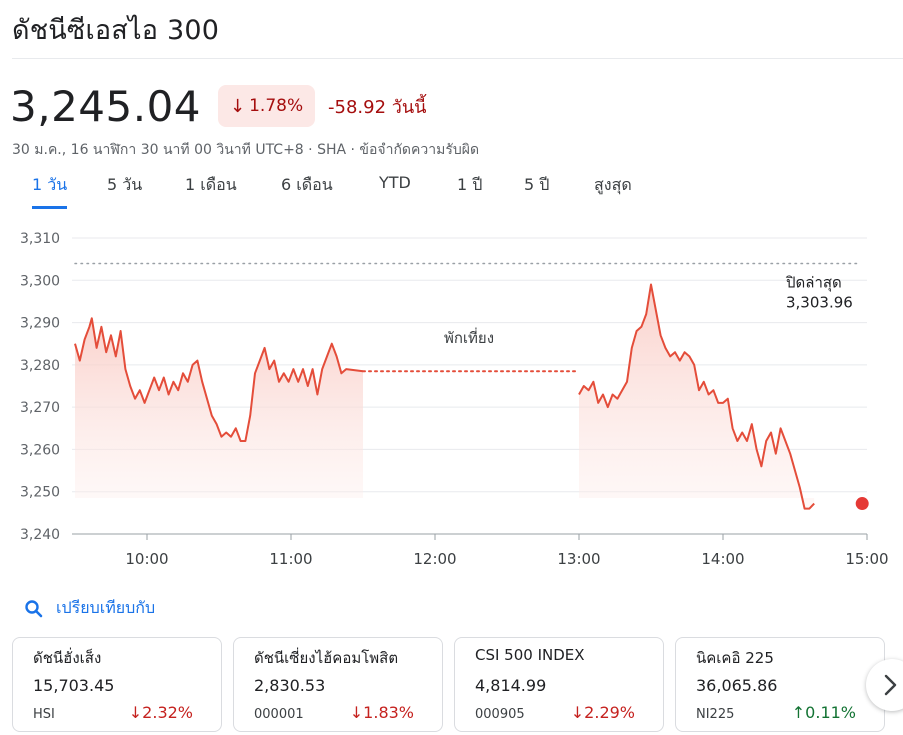 This screenshot has width=903, height=735. Describe the element at coordinates (530, 655) in the screenshot. I see `related-name: CSI 500 INDEX` at that location.